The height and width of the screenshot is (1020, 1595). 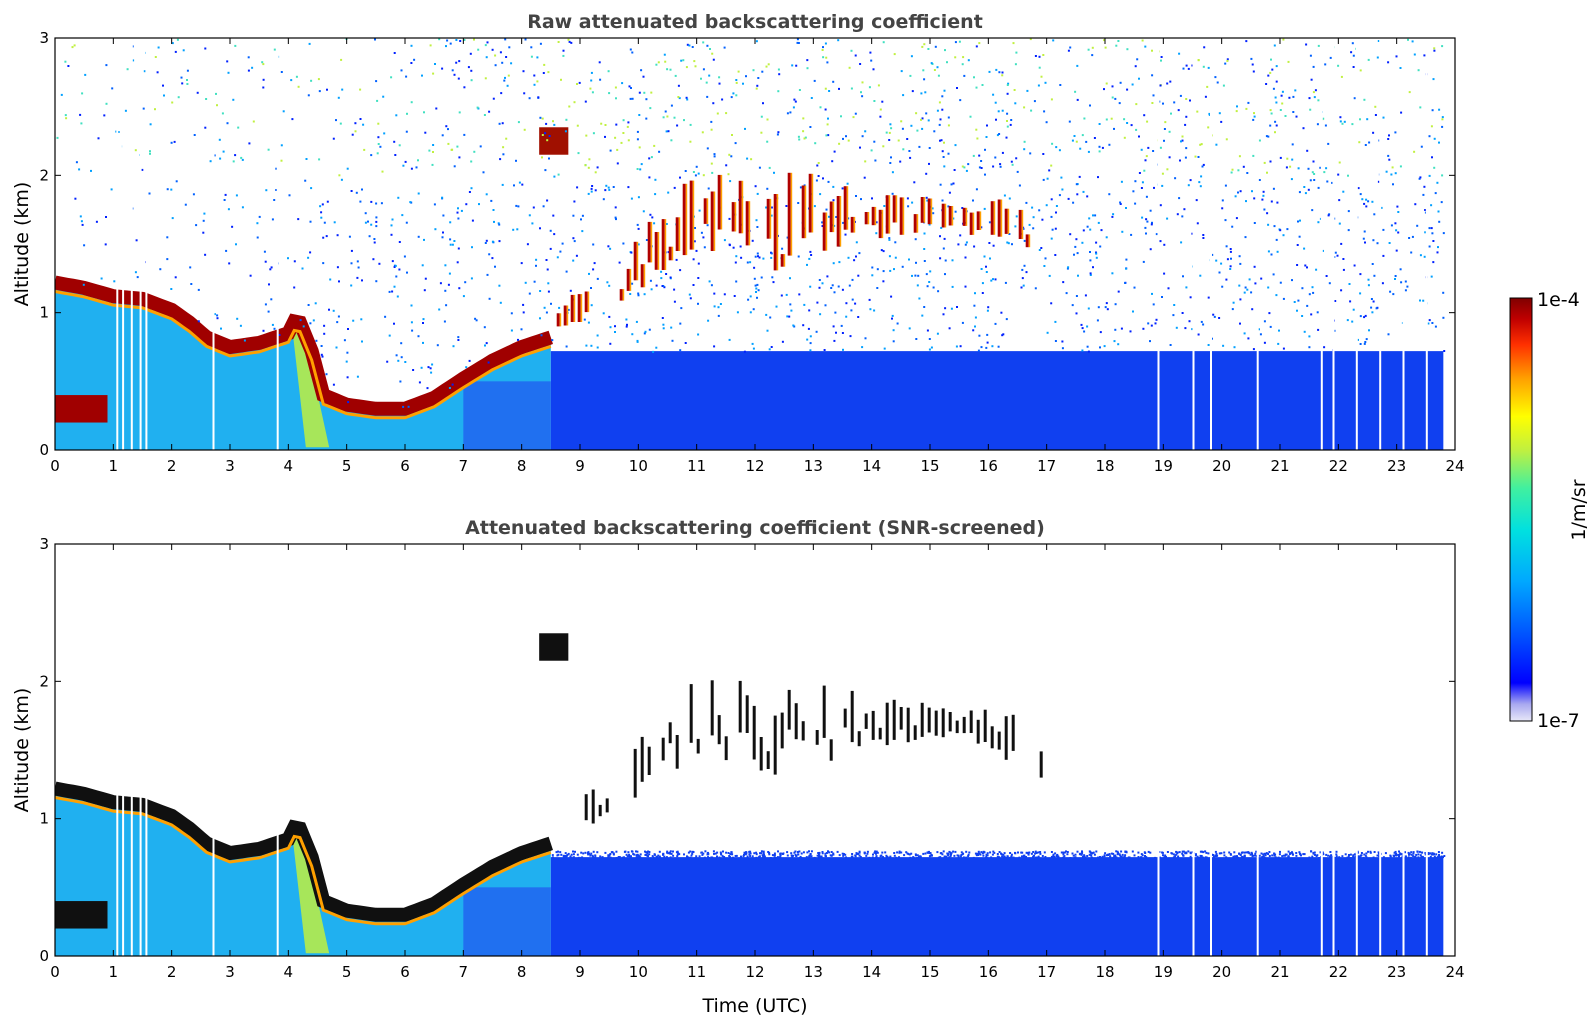 I want to click on x-axis-label: Time (UTC), so click(x=754, y=1006).